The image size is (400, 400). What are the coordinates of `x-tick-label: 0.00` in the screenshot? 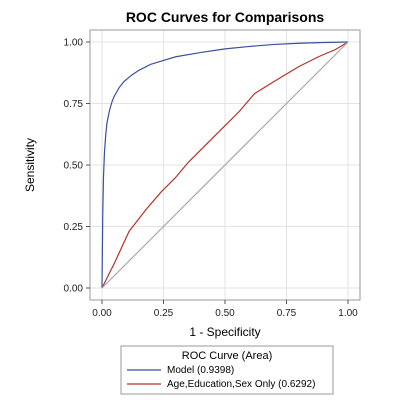 It's located at (102, 313).